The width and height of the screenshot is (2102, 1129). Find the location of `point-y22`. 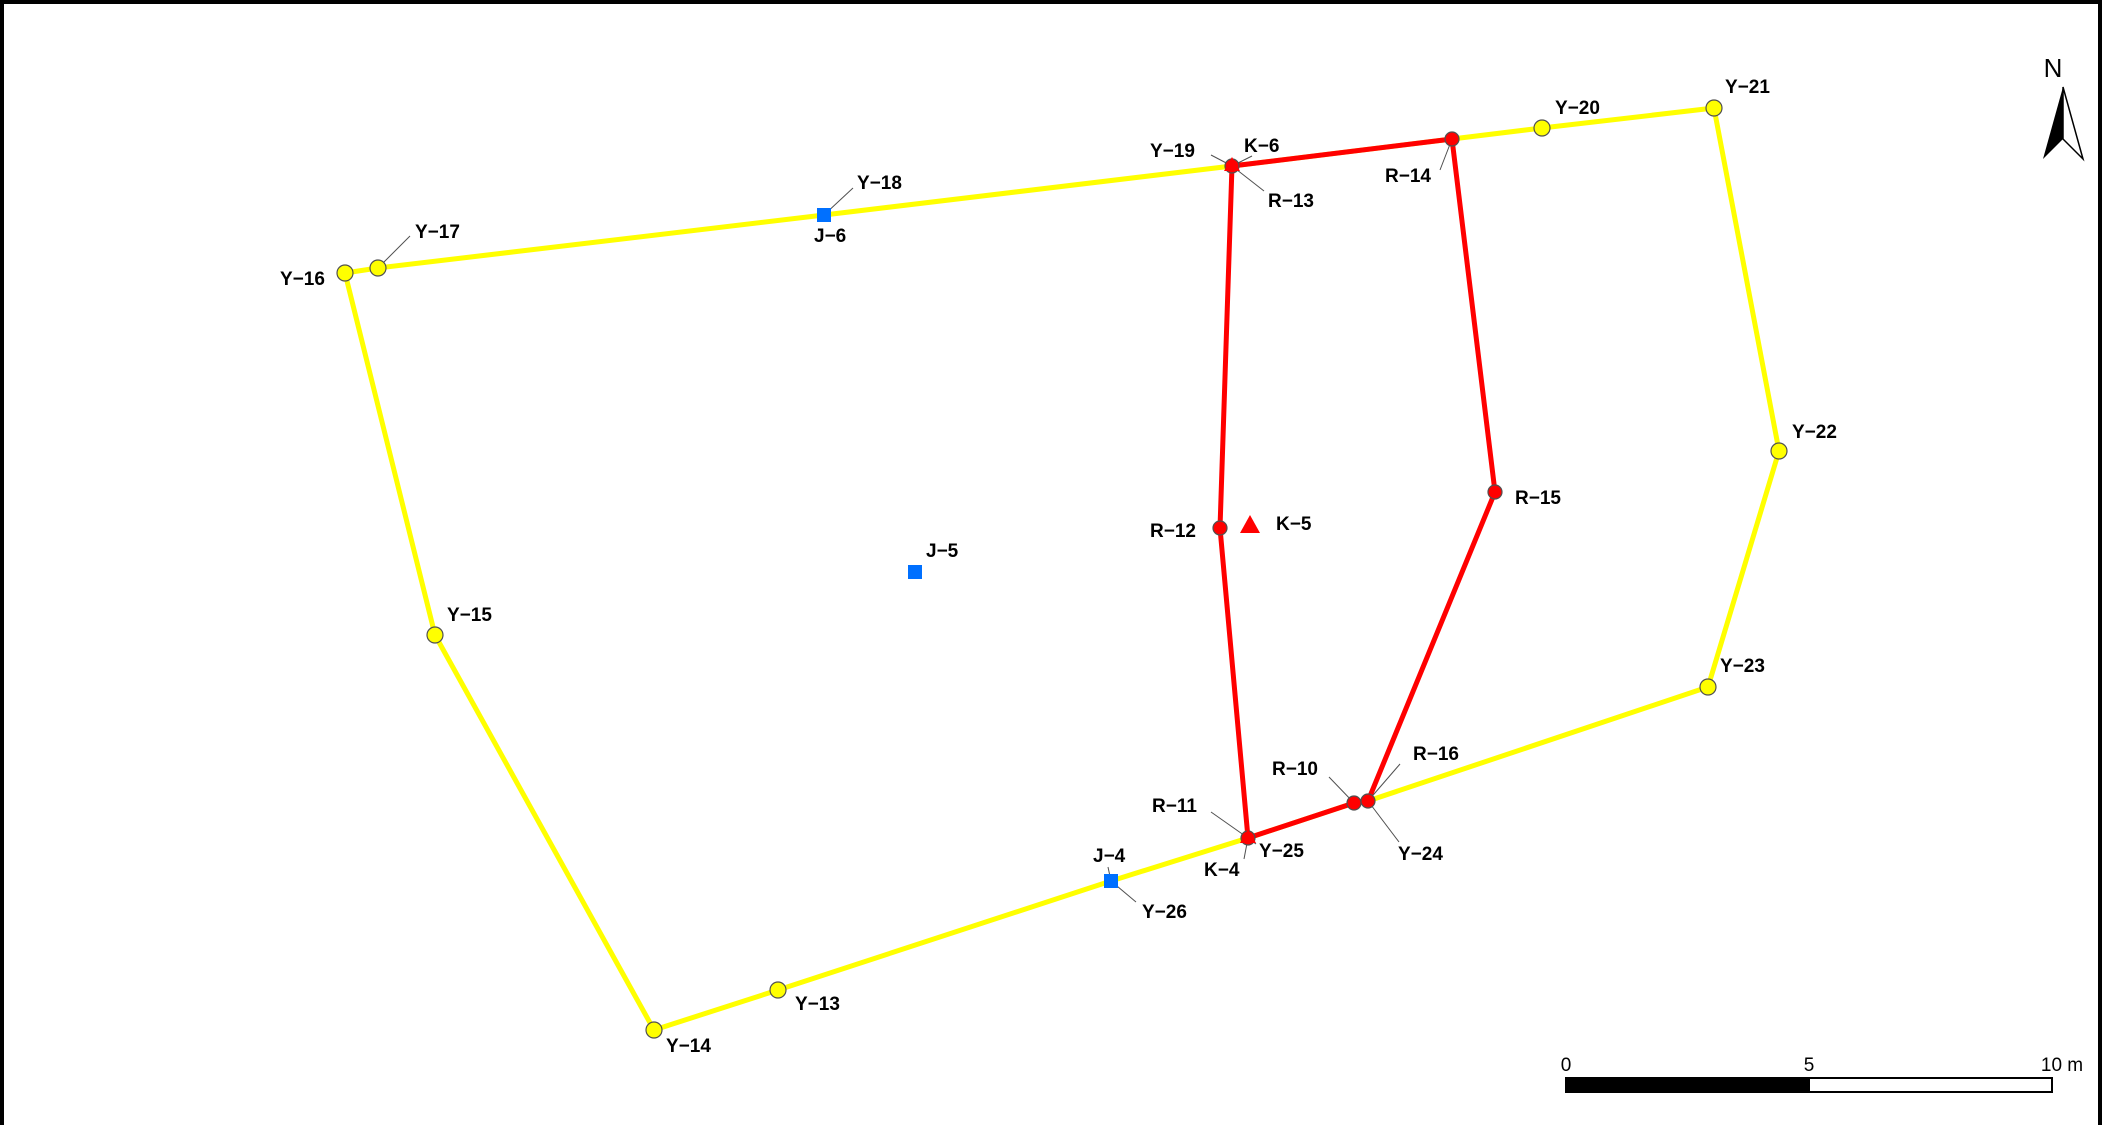

point-y22 is located at coordinates (1779, 451).